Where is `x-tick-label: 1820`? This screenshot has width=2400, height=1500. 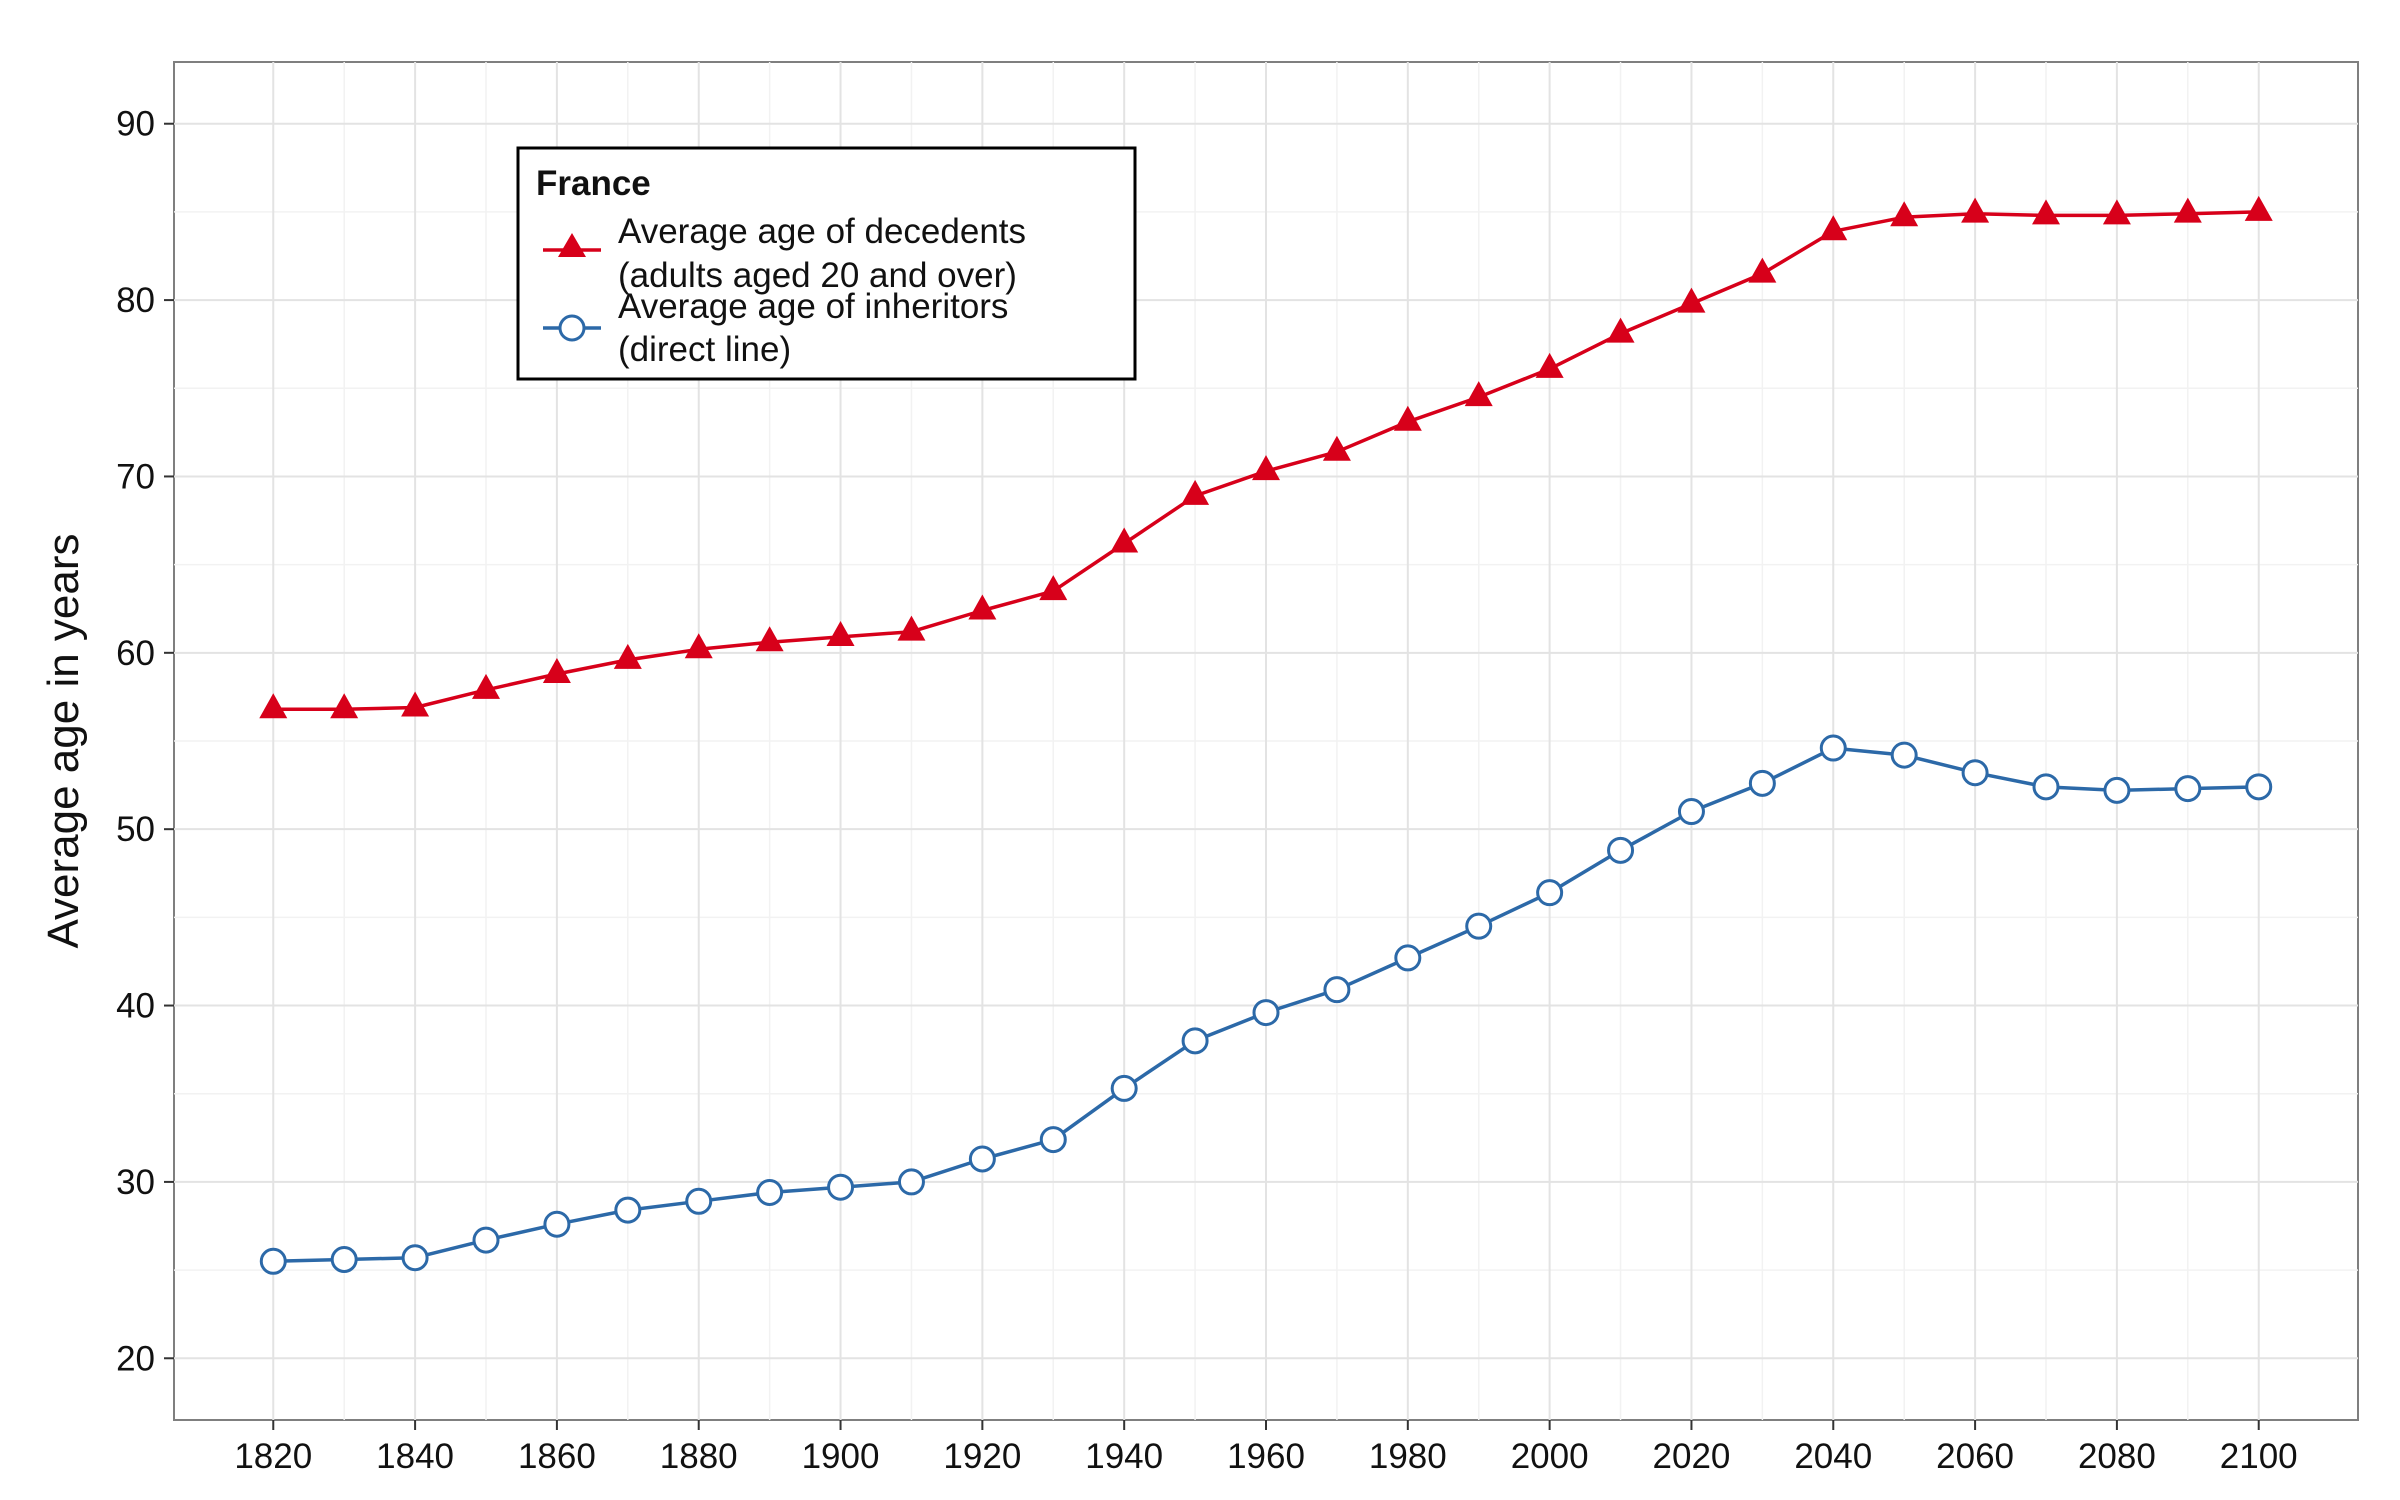
x-tick-label: 1820 is located at coordinates (273, 1456).